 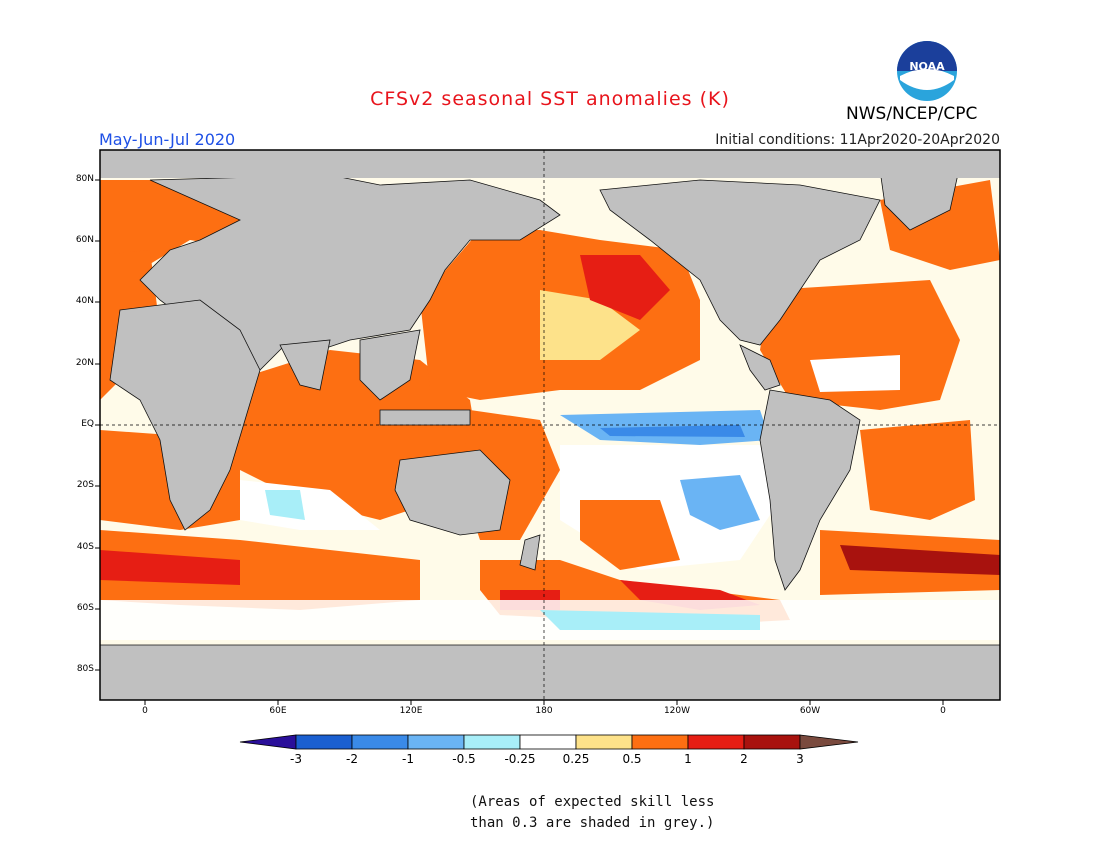 I want to click on colorbar-label: 3, so click(x=800, y=759).